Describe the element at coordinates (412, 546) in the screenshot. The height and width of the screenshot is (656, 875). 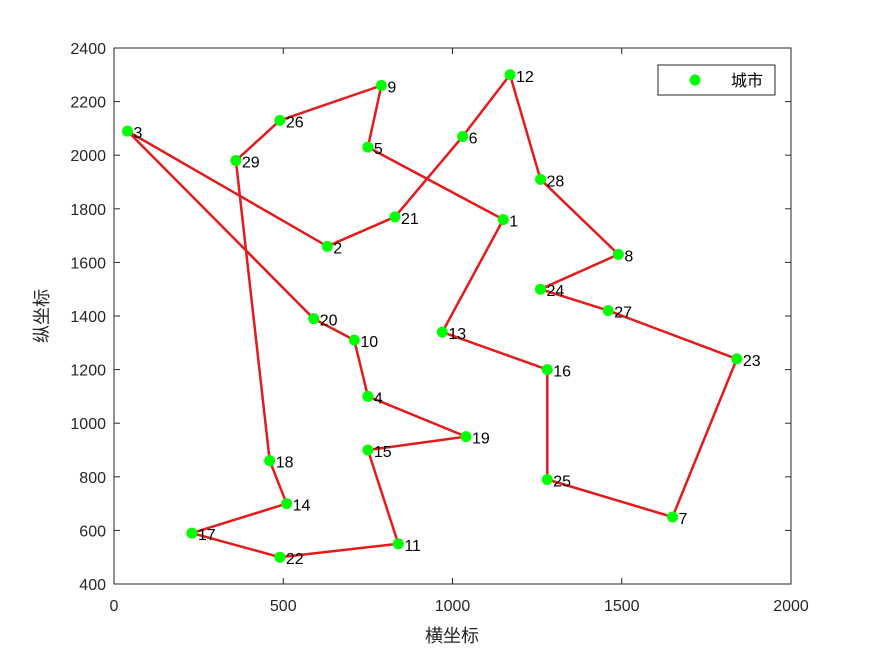
I see `city-label-11: 11` at that location.